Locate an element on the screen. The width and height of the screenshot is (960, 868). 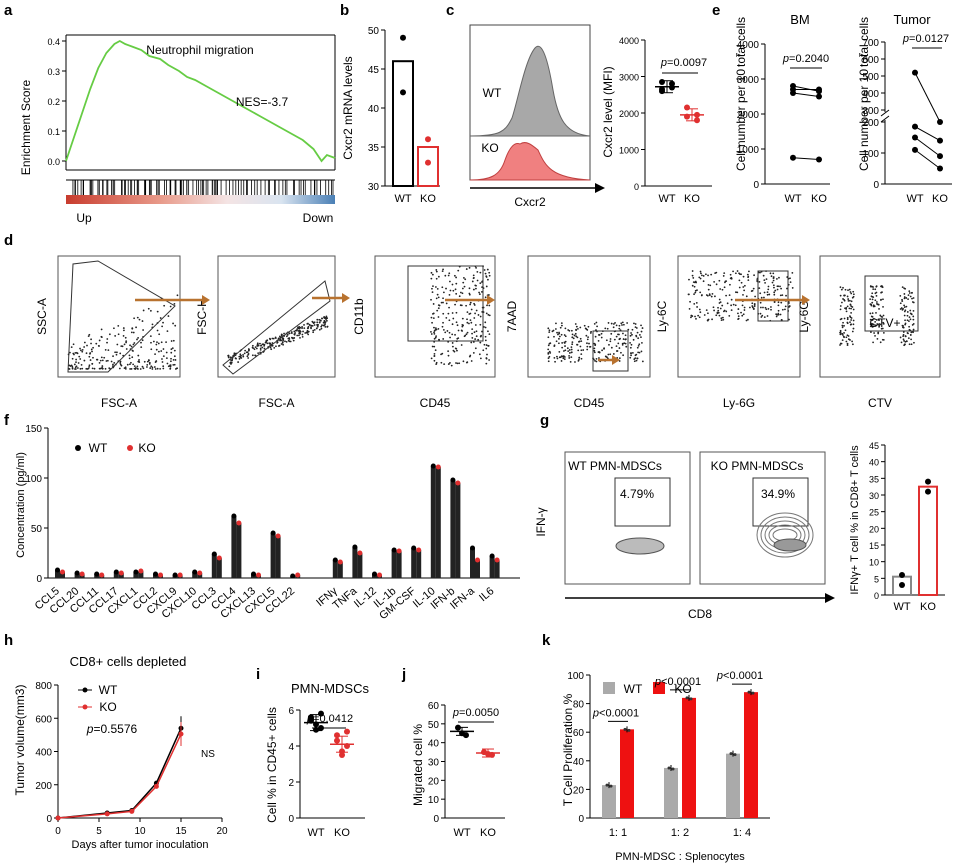
b-point is located at coordinates (403, 37).